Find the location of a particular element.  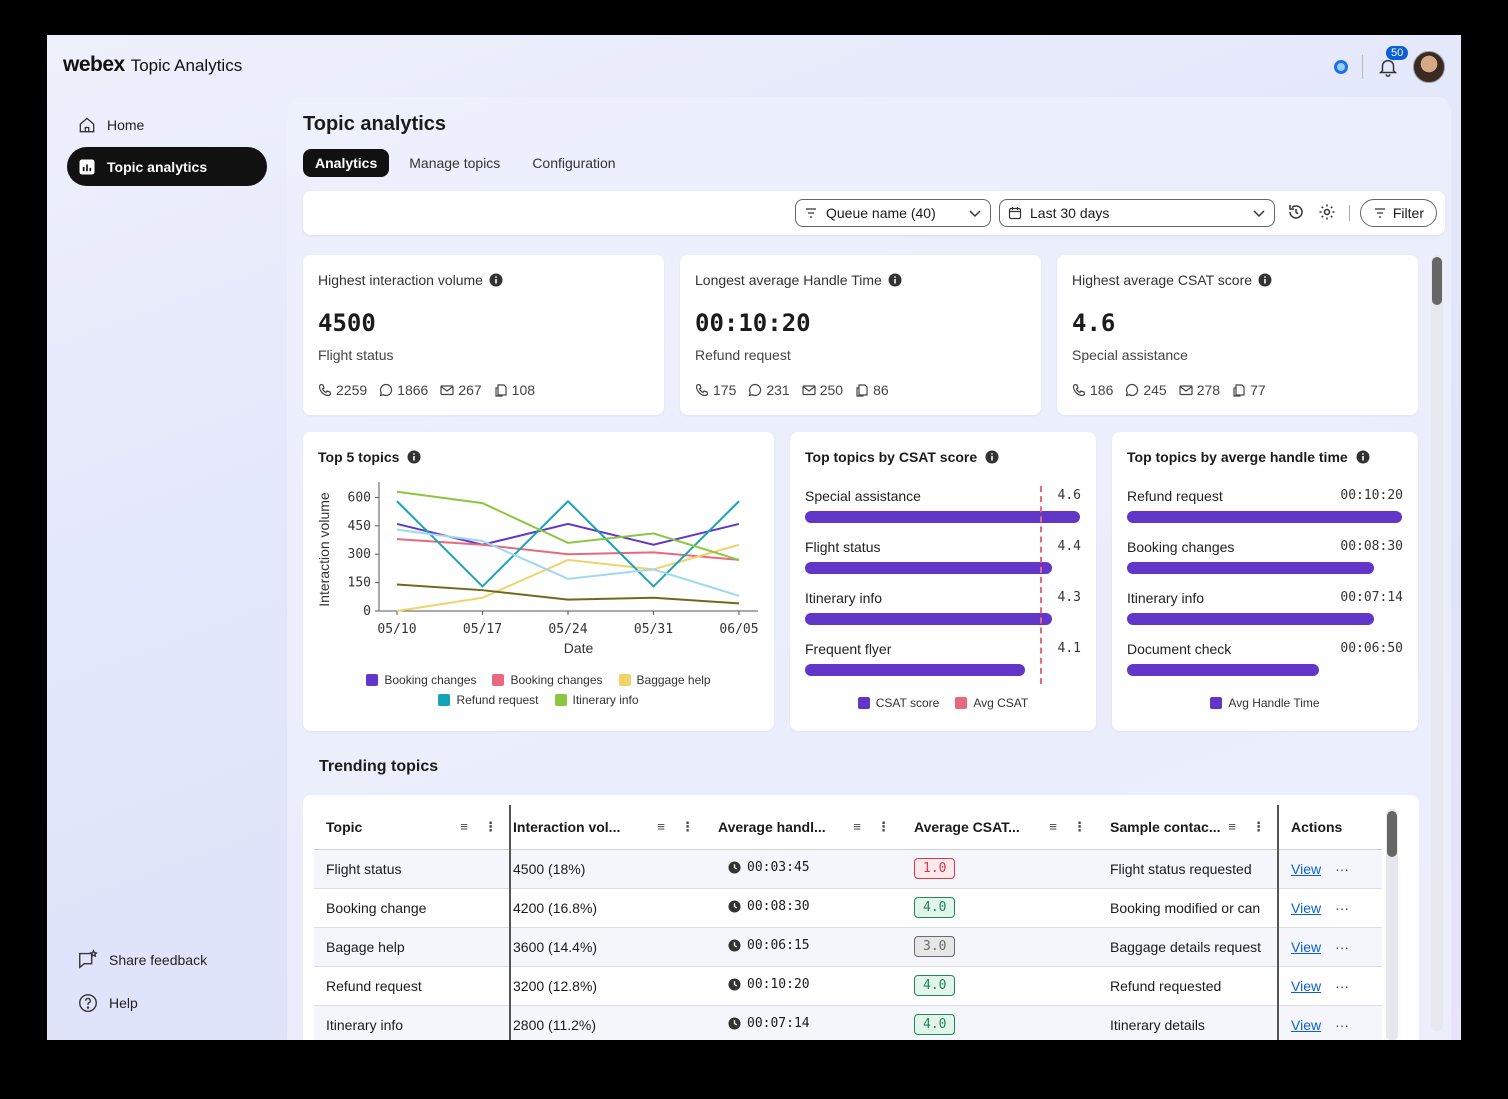

column-header-csat: Average CSAT... ≡ ⋮ is located at coordinates (1000, 827).